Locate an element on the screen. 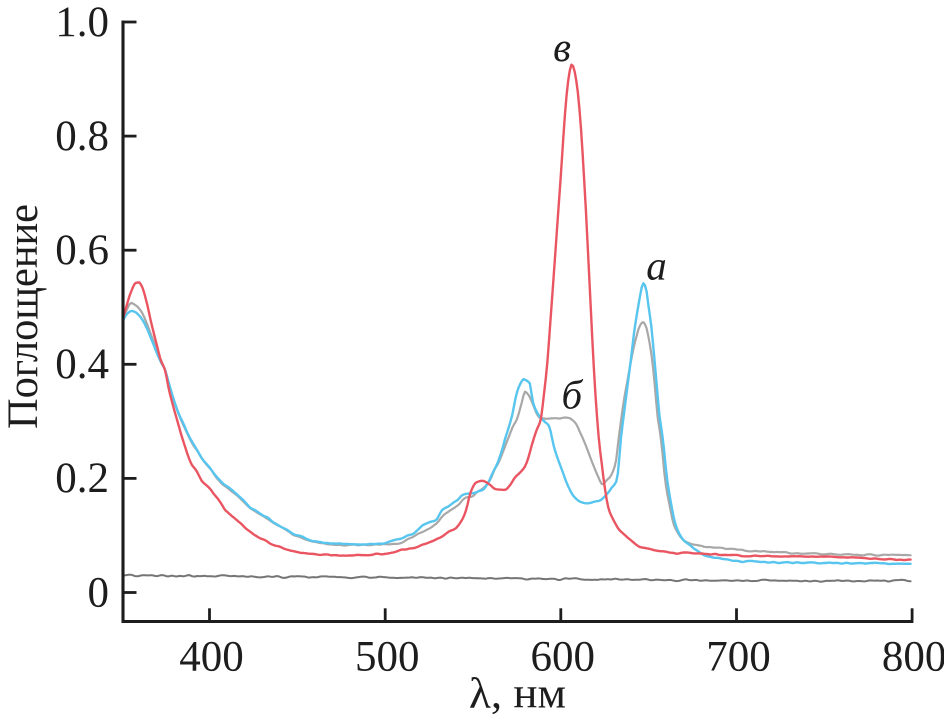 The width and height of the screenshot is (944, 721). svg-text: в is located at coordinates (562, 47).